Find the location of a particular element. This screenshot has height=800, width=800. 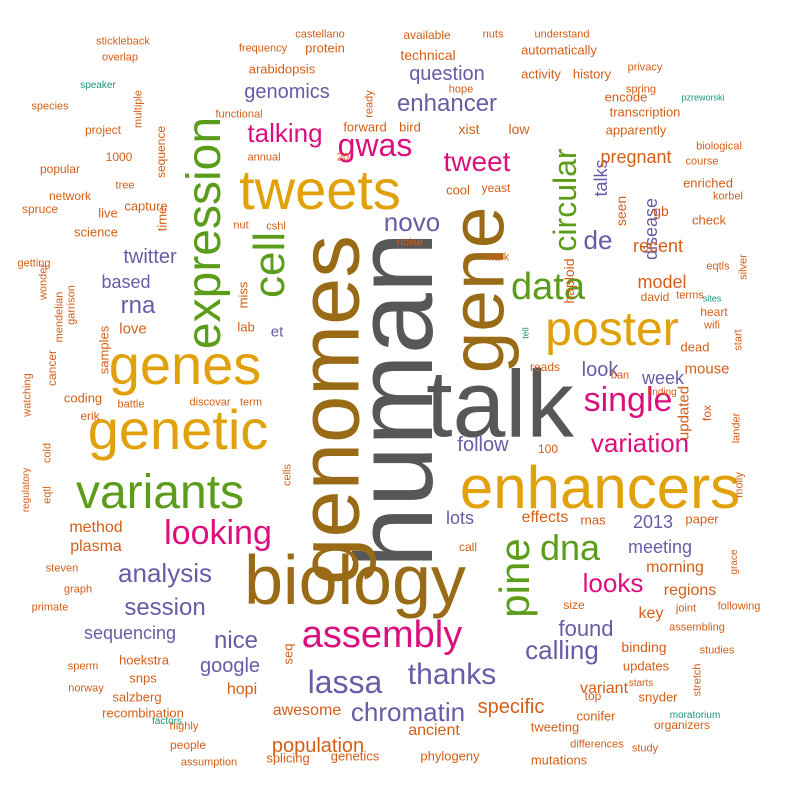

word-spring: spring is located at coordinates (641, 89).